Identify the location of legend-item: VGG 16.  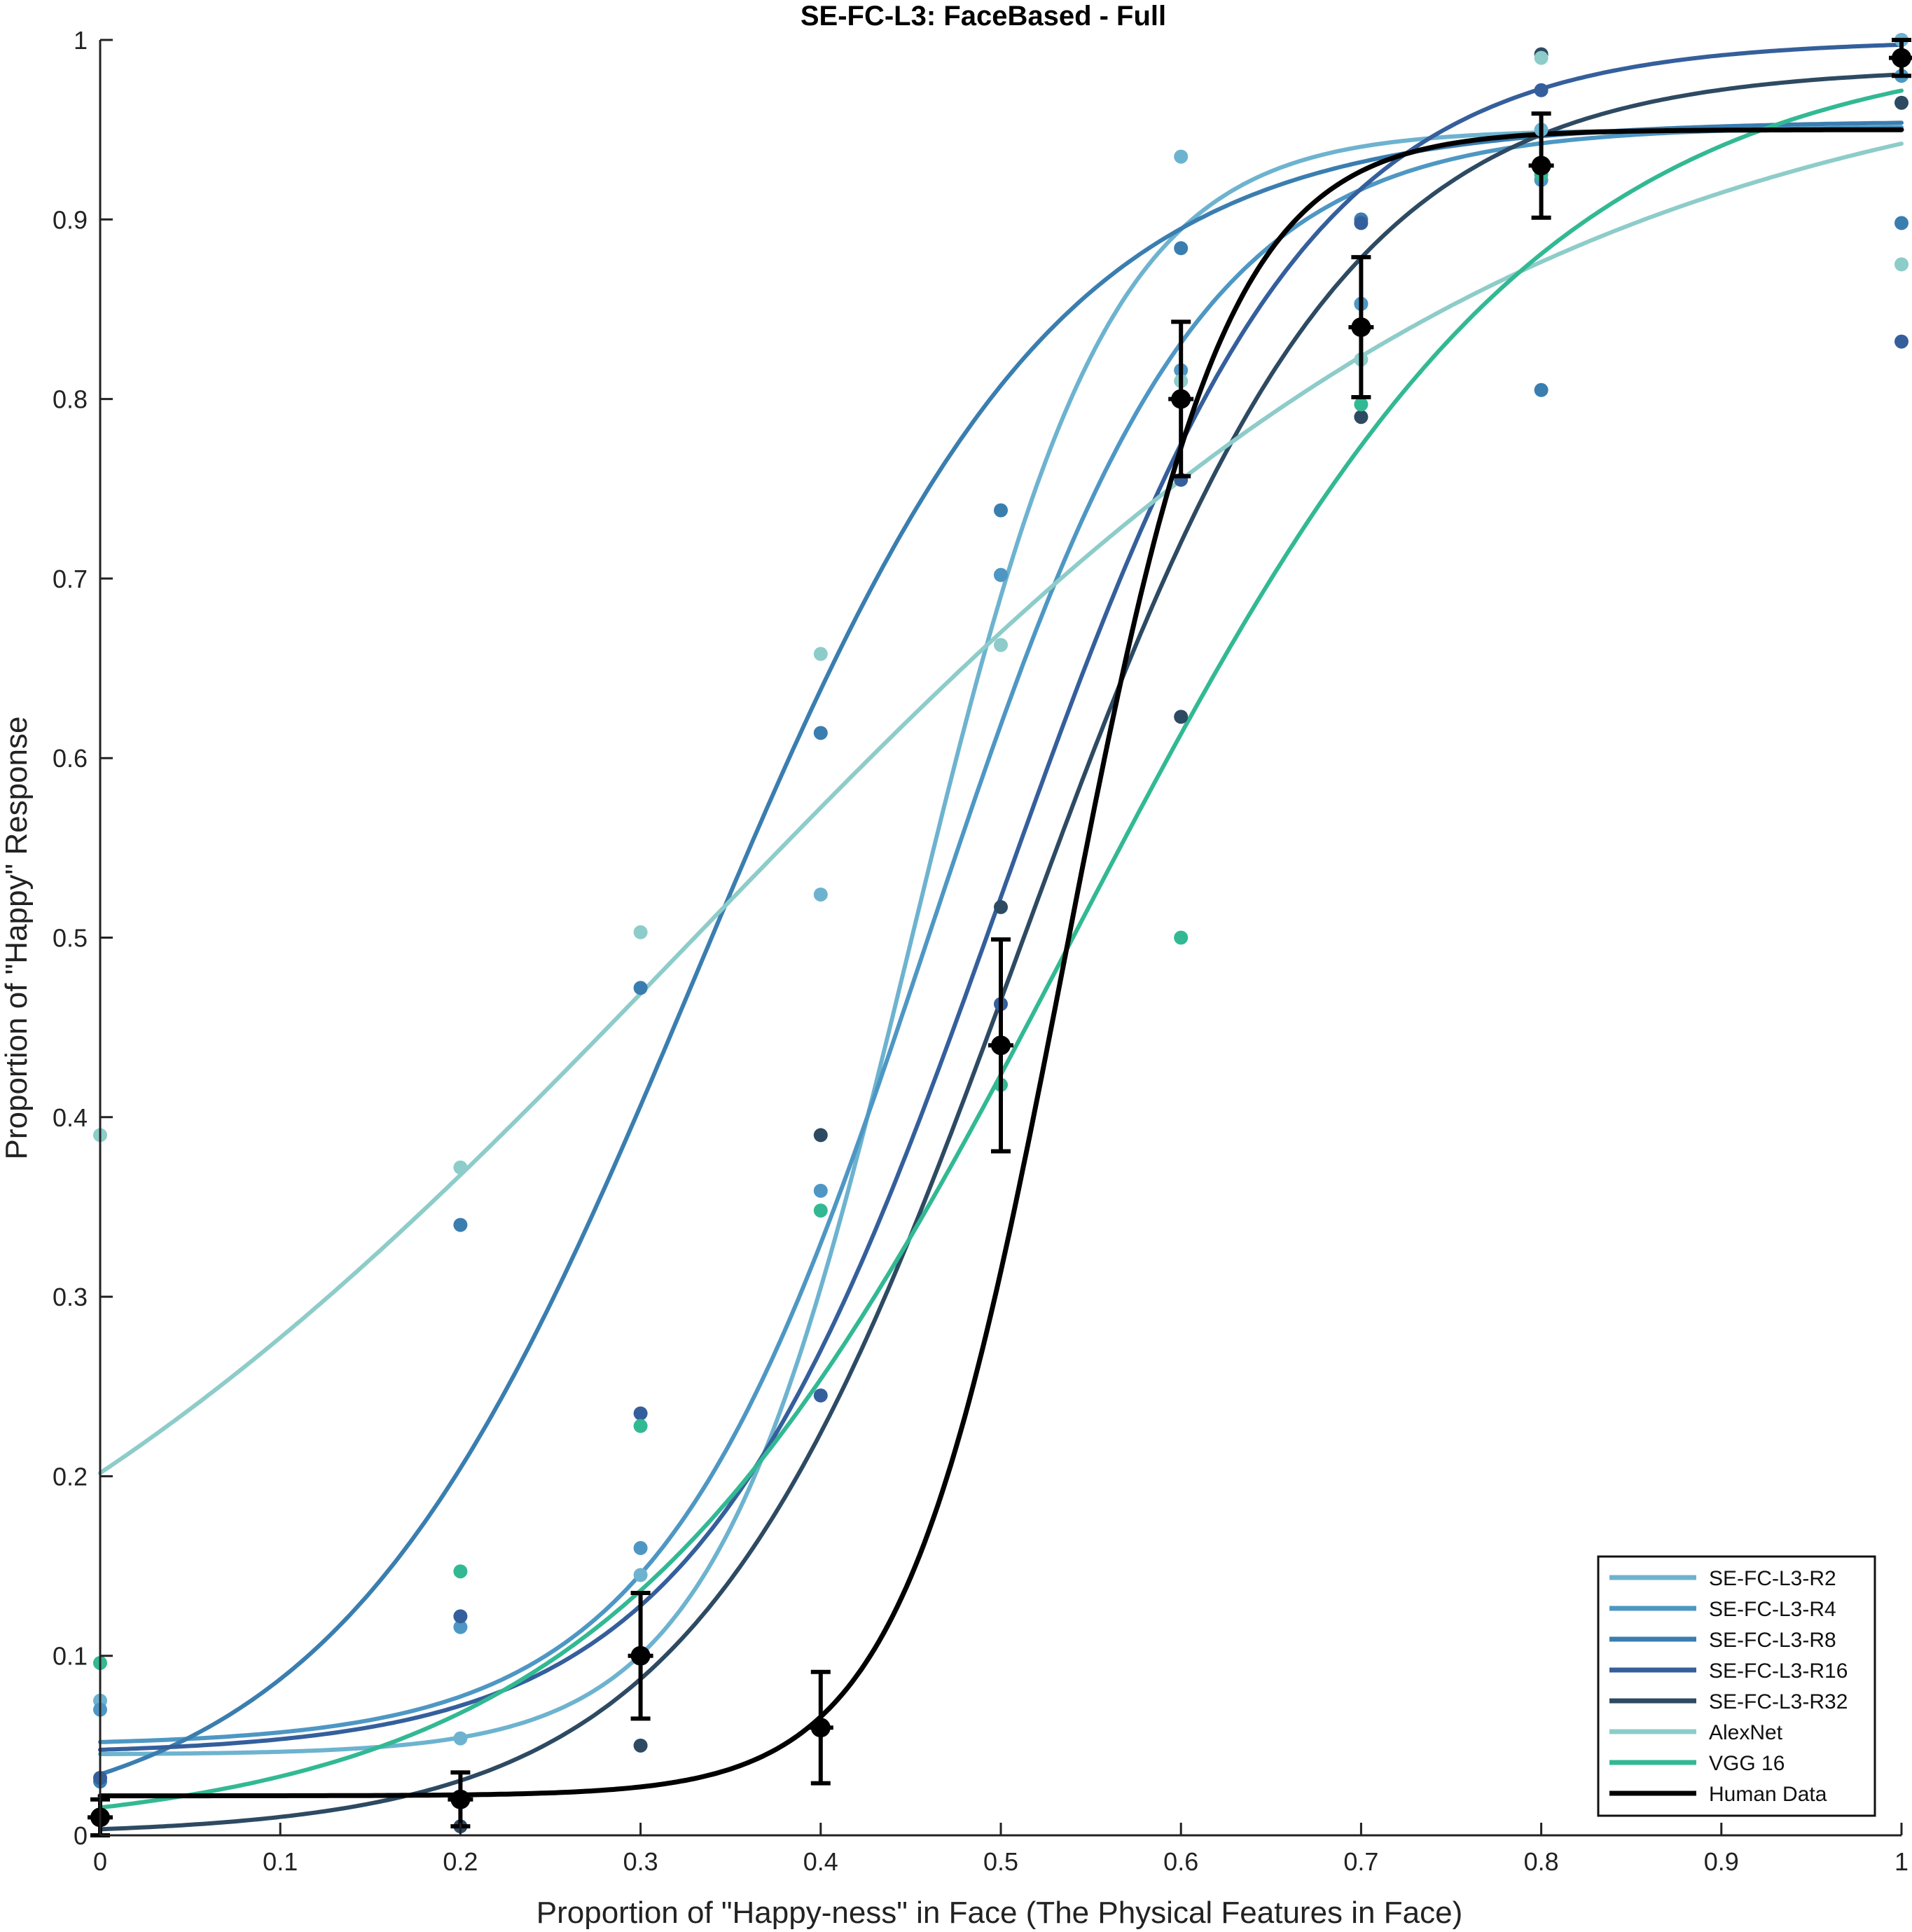
(1697, 1763).